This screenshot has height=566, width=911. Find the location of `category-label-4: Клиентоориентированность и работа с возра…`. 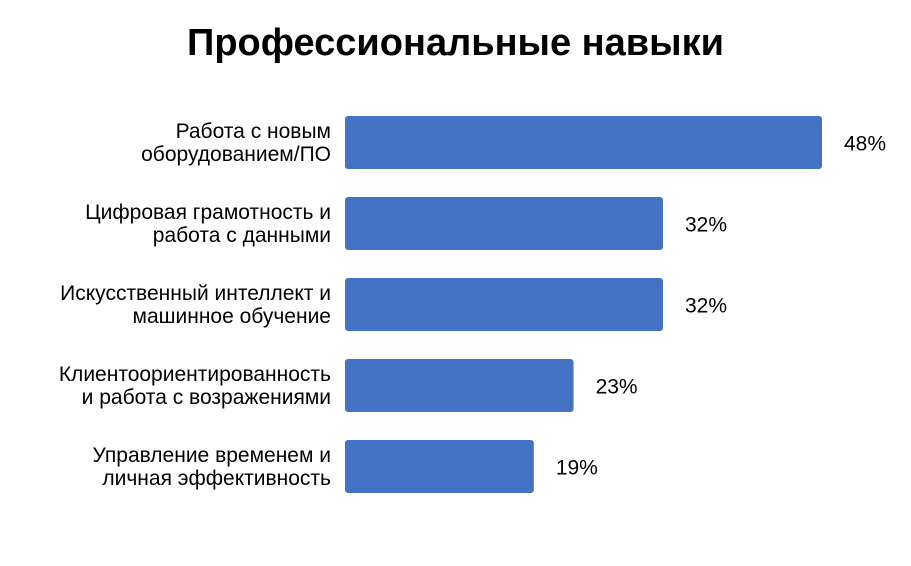

category-label-4: Клиентоориентированность и работа с возра… is located at coordinates (195, 386).